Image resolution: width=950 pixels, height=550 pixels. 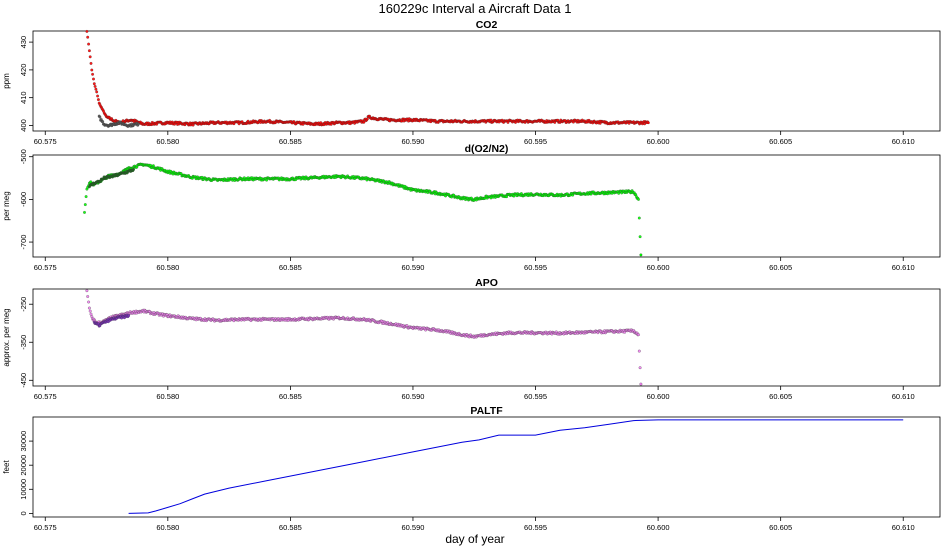 What do you see at coordinates (658, 527) in the screenshot?
I see `paltf-x-tick-label: 60.600` at bounding box center [658, 527].